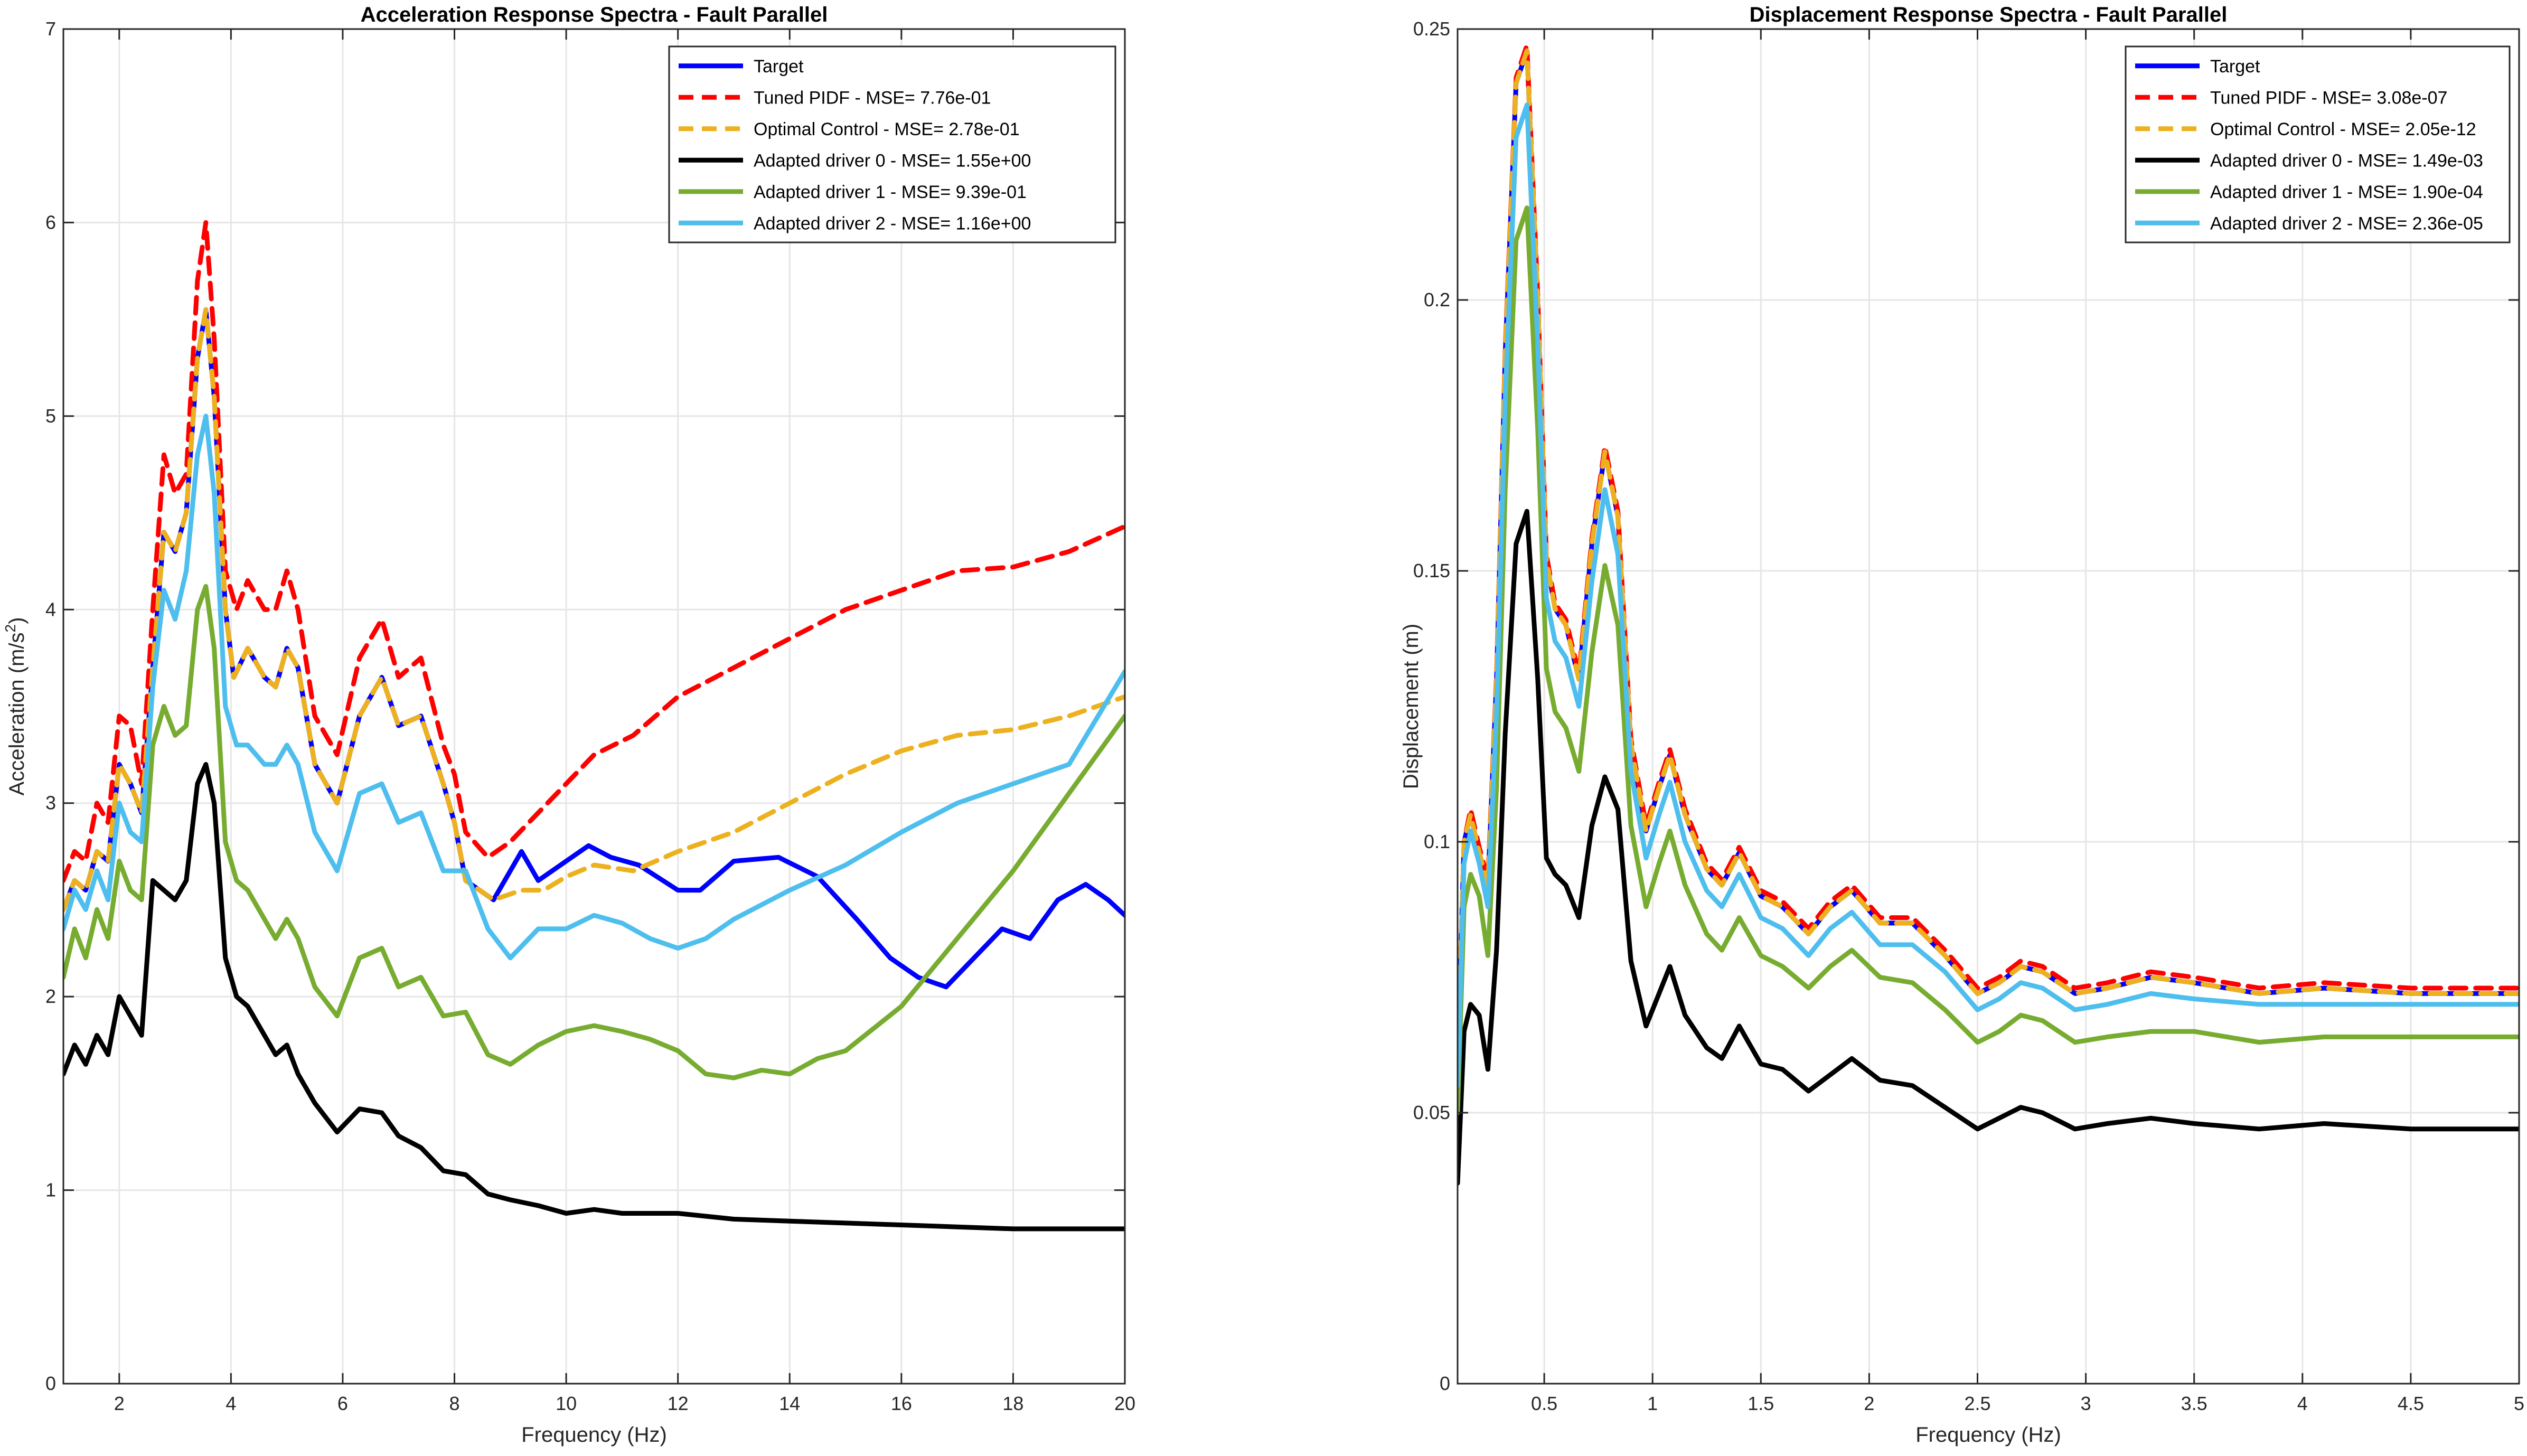 The height and width of the screenshot is (1456, 2527). I want to click on x-tick-label: 16, so click(902, 1403).